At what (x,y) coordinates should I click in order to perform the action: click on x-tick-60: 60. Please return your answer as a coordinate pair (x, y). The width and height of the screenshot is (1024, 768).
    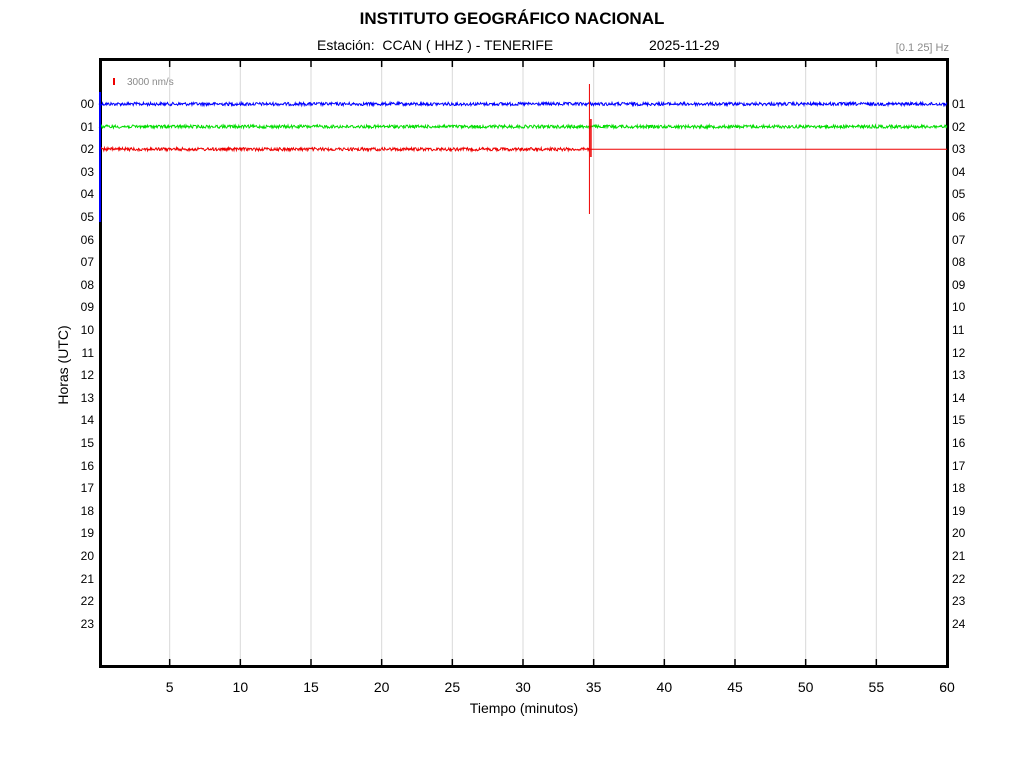
    Looking at the image, I should click on (947, 687).